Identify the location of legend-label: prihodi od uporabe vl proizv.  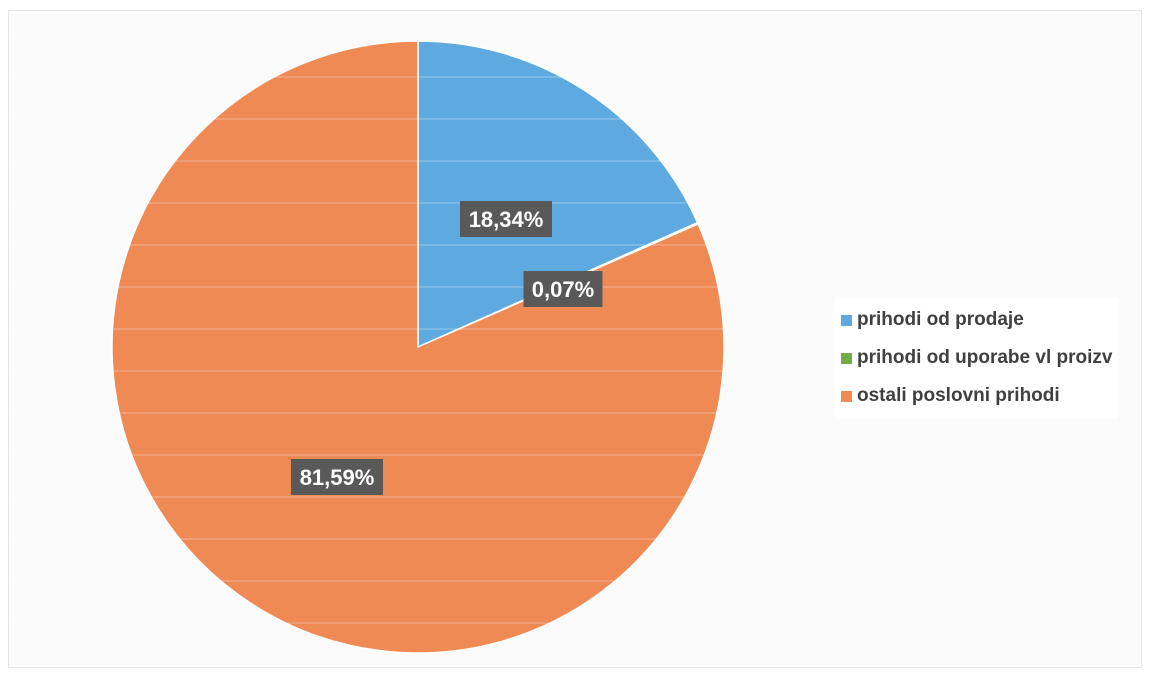
(985, 357).